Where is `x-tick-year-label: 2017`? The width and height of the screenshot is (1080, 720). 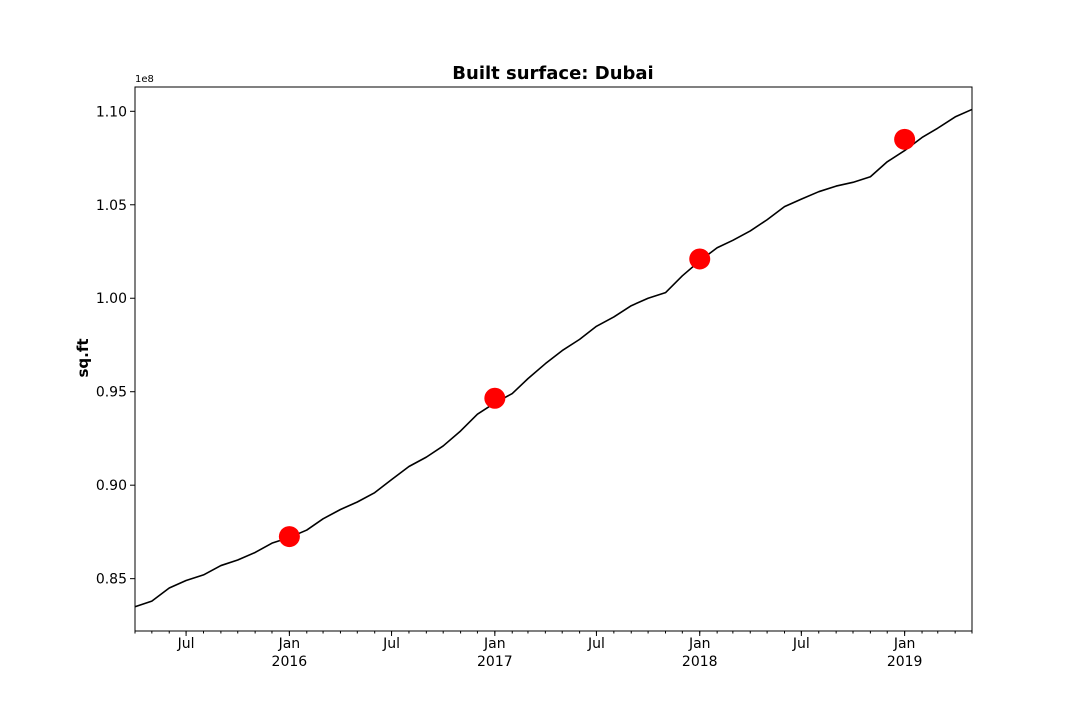
x-tick-year-label: 2017 is located at coordinates (495, 662).